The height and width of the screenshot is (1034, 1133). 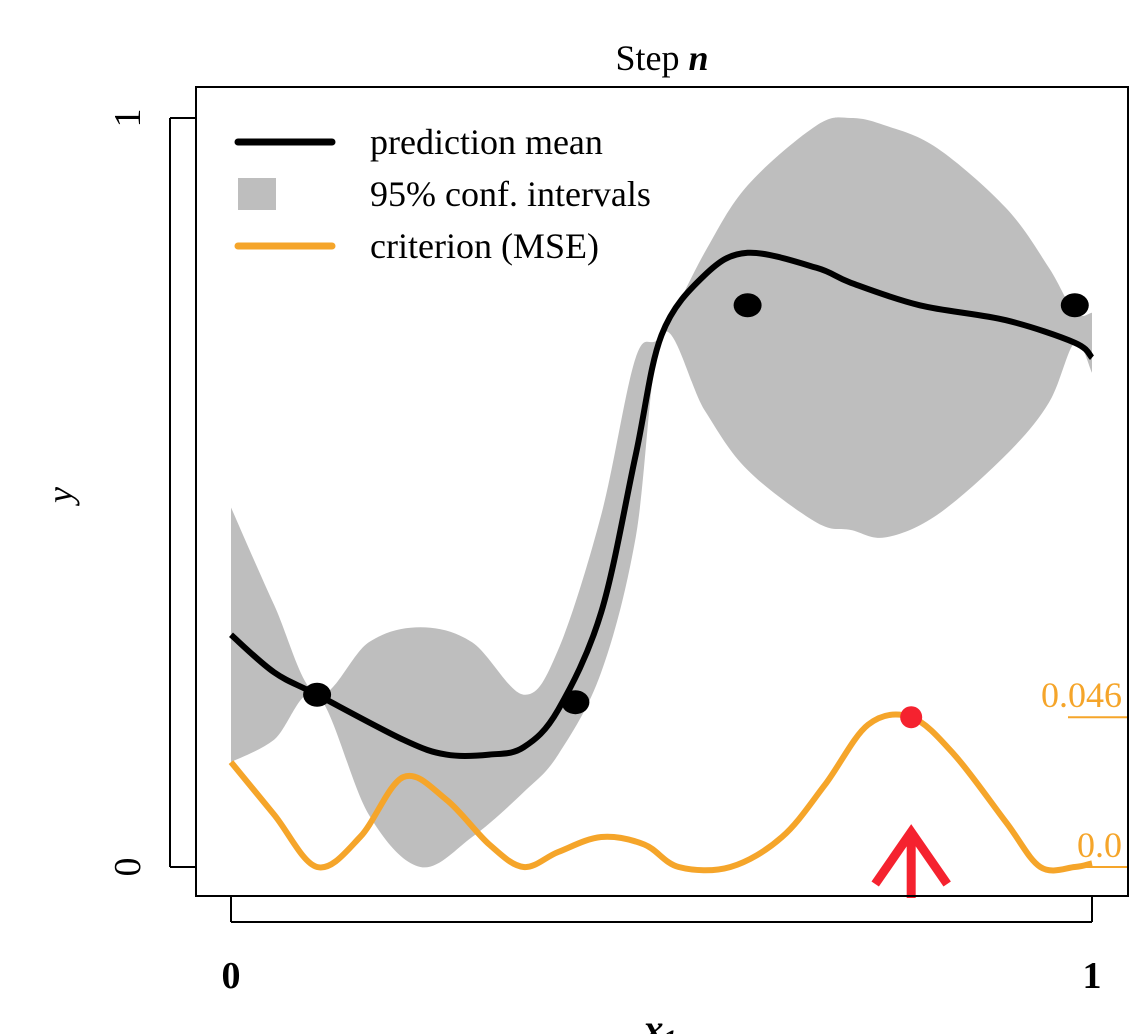 What do you see at coordinates (60, 496) in the screenshot?
I see `y-axis-label: y` at bounding box center [60, 496].